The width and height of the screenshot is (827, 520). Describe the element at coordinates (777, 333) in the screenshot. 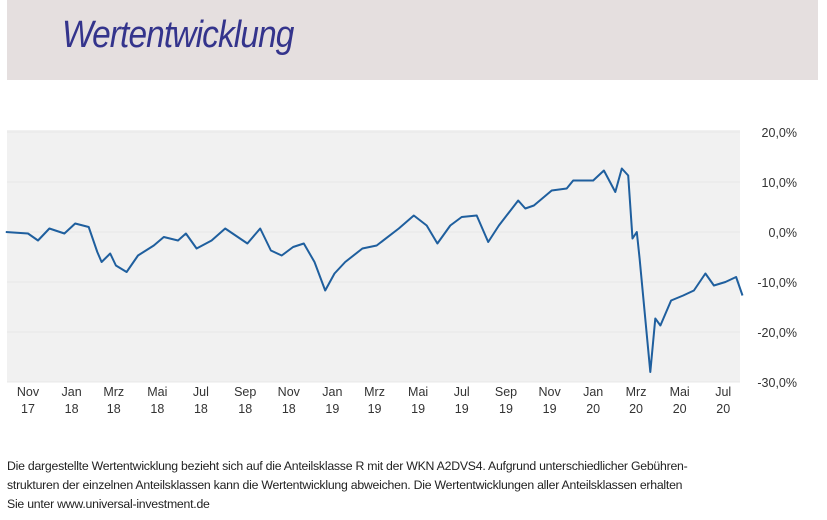

I see `y-tick-label: -20,0%` at that location.